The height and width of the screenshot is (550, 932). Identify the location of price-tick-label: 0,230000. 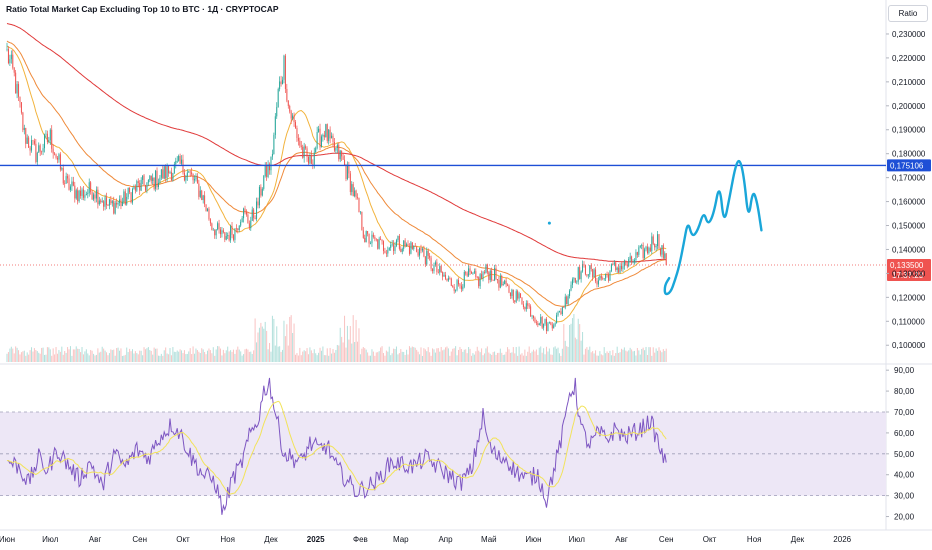
(909, 34).